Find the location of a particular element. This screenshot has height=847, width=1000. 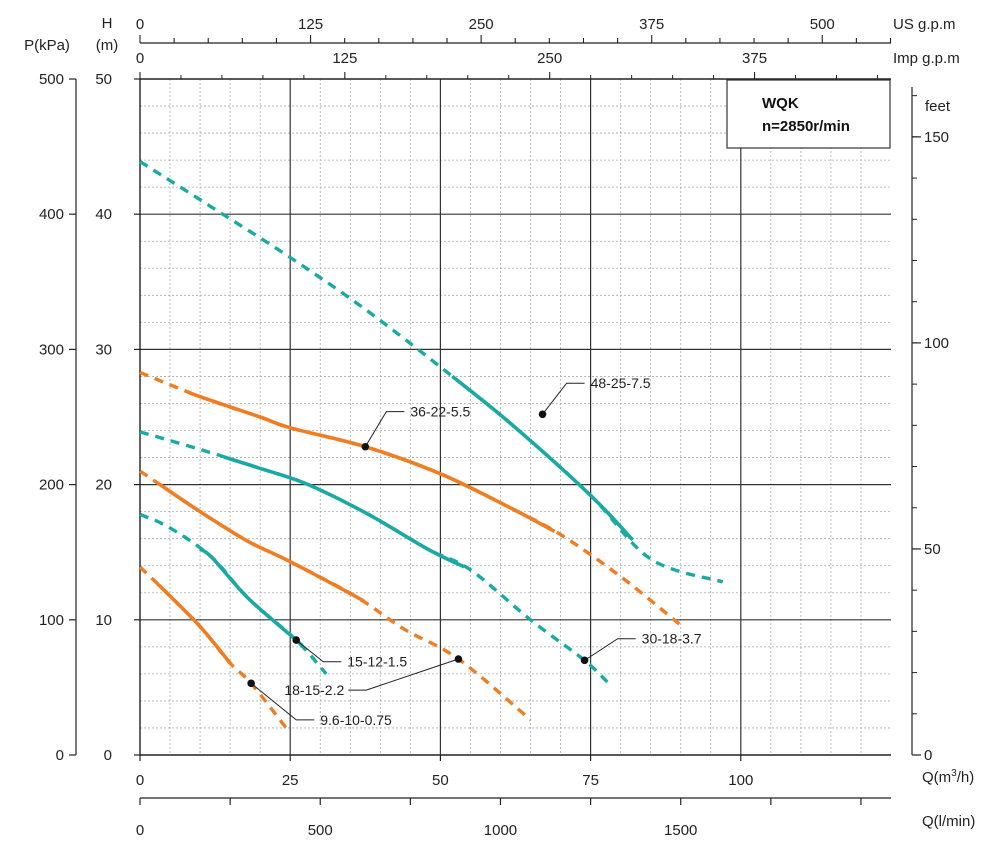

imp-gpm-axis-unit: Imp g.p.m is located at coordinates (926, 58).